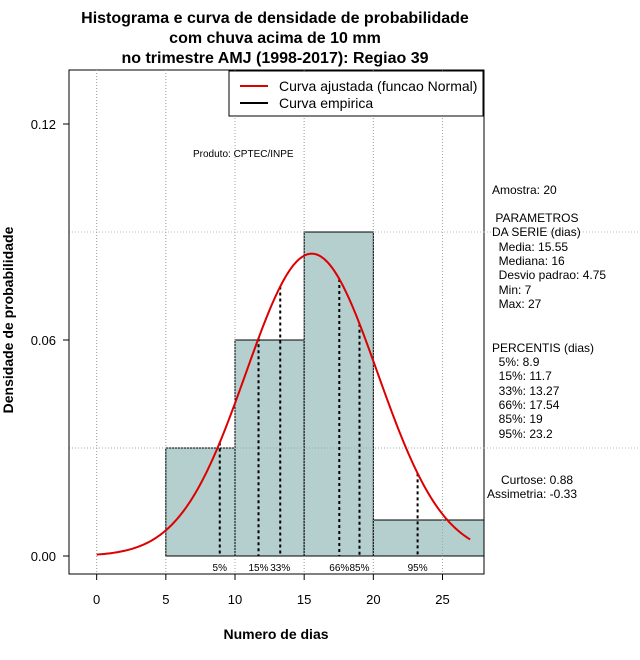 The image size is (640, 660). I want to click on percentile-label: 66%, so click(339, 568).